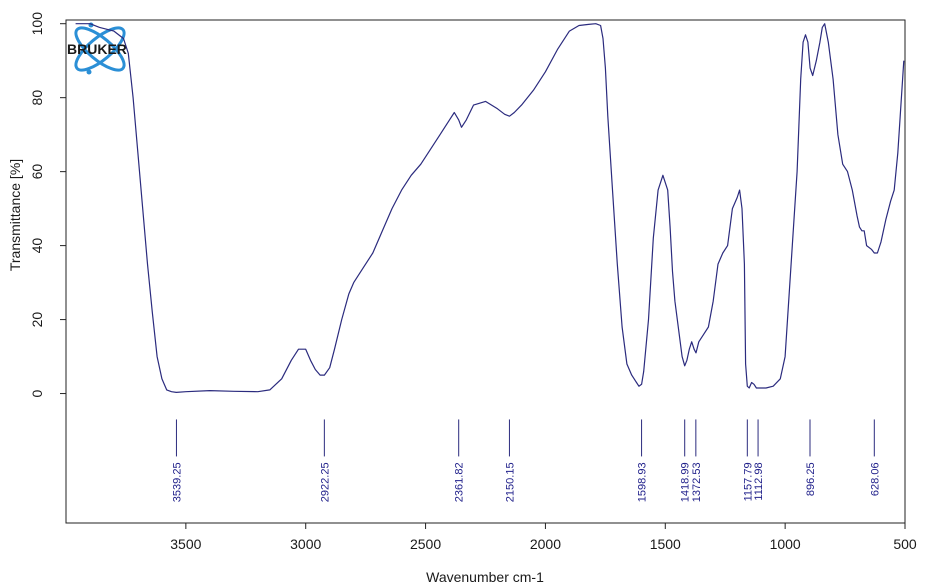 This screenshot has height=587, width=931. Describe the element at coordinates (811, 479) in the screenshot. I see `peak-label: 896.25` at that location.